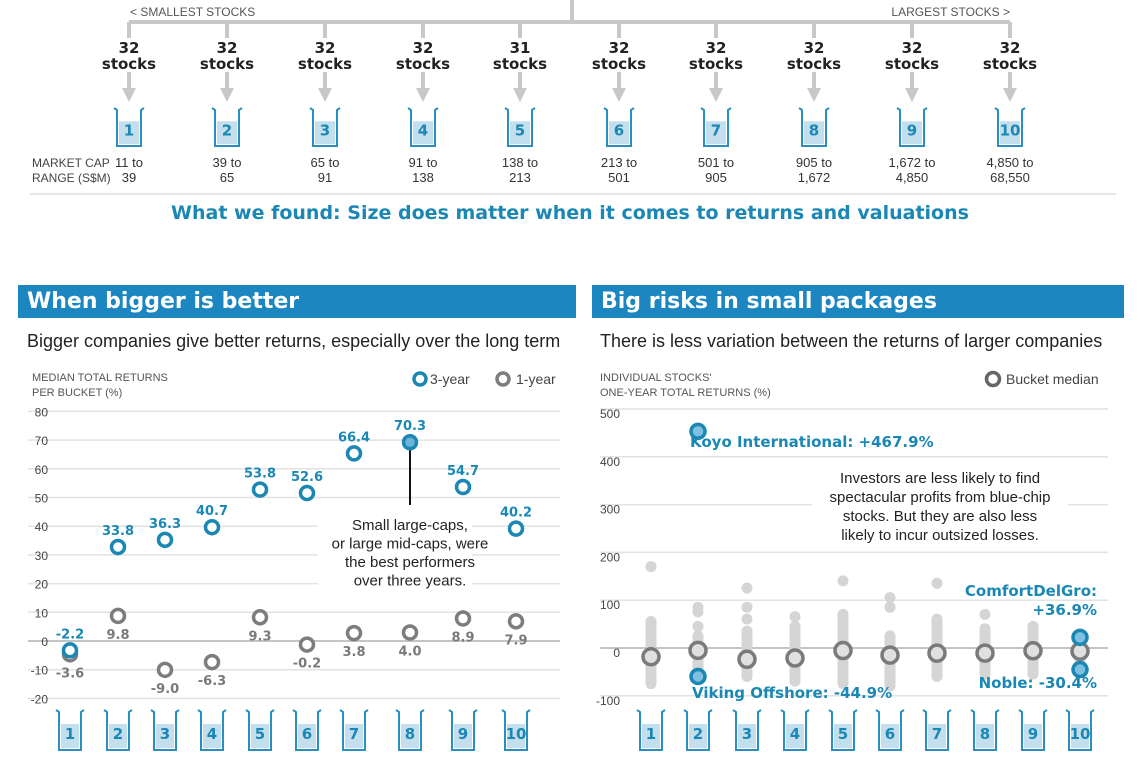  I want to click on top-bucket-number: 4, so click(423, 130).